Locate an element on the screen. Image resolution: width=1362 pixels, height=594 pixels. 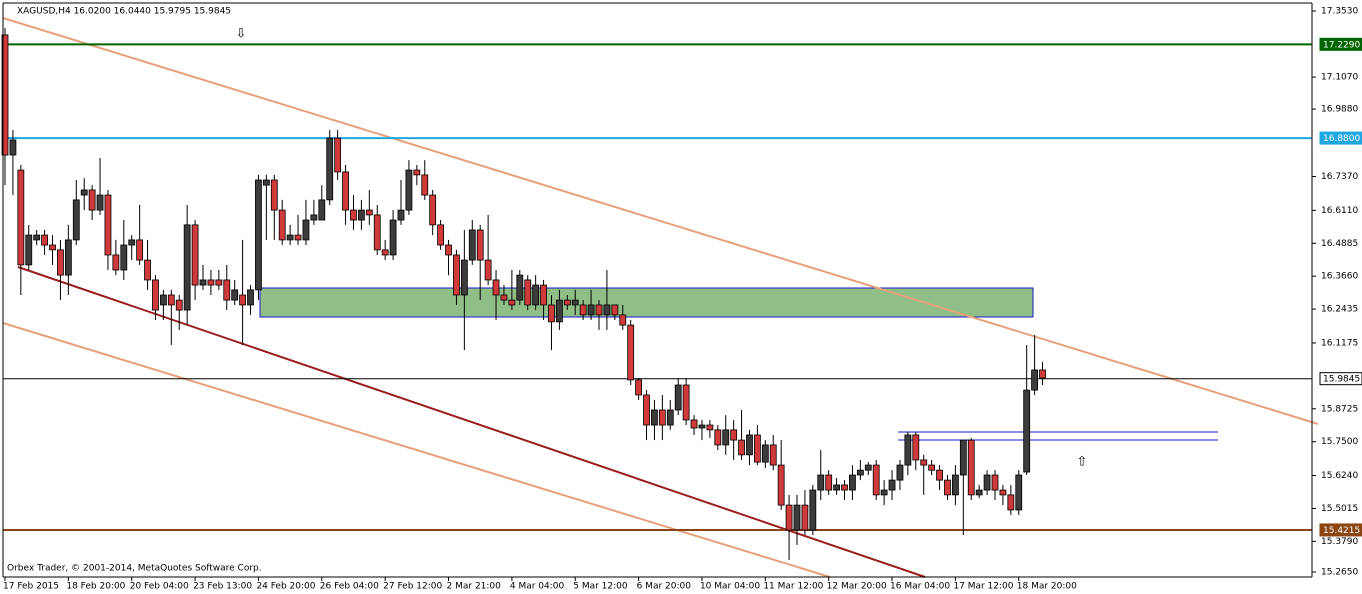
y-tick-label: 16.6110 is located at coordinates (1339, 211).